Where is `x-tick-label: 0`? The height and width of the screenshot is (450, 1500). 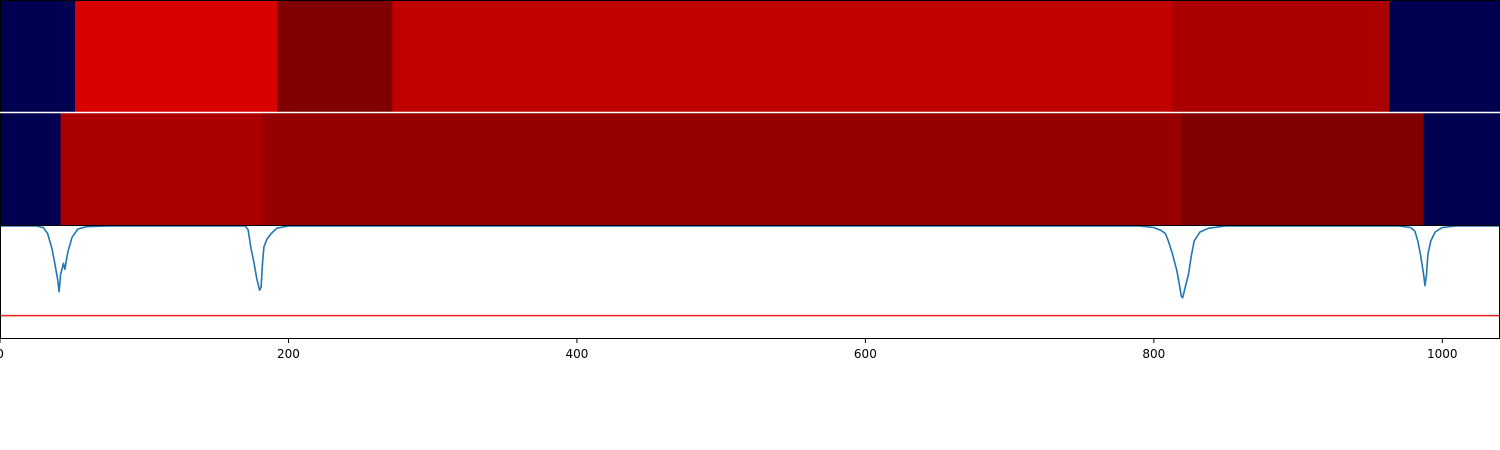
x-tick-label: 0 is located at coordinates (2, 354).